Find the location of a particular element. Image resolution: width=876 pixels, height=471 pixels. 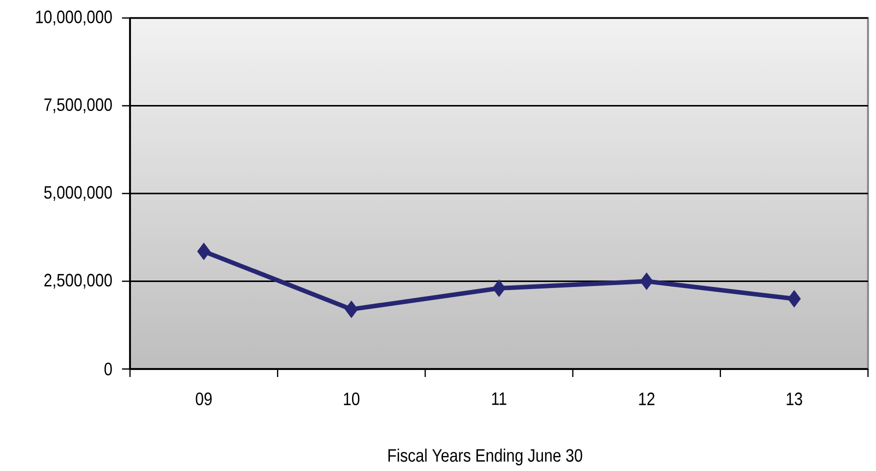

y-tick-label: 7,500,000 is located at coordinates (78, 106).